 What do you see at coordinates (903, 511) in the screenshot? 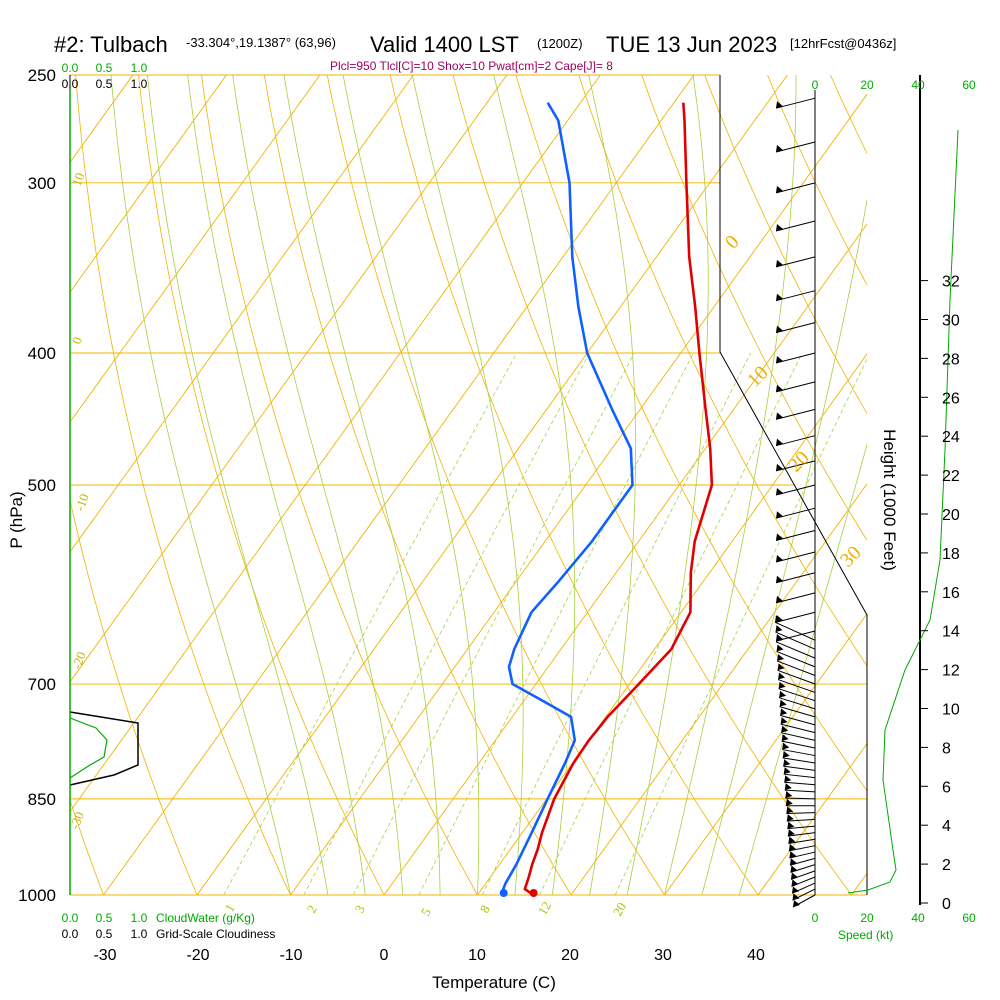
I see `wind-speed-profile` at bounding box center [903, 511].